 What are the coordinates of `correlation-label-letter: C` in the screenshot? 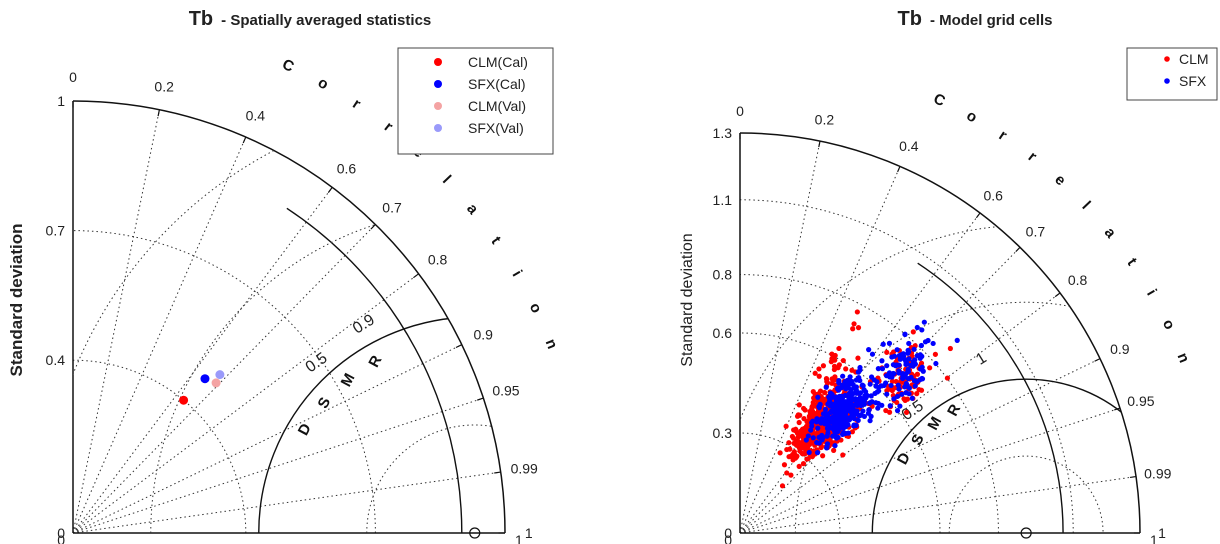 It's located at (939, 100).